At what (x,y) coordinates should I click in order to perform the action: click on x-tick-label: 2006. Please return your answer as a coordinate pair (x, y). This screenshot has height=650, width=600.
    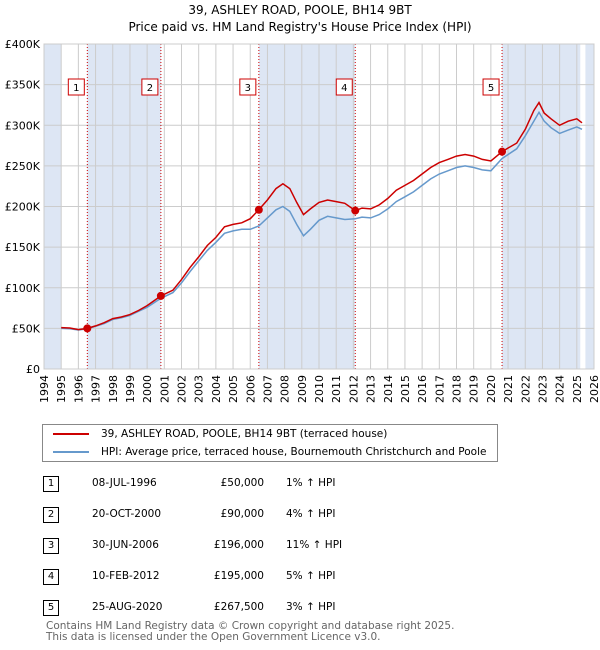
    Looking at the image, I should click on (250, 389).